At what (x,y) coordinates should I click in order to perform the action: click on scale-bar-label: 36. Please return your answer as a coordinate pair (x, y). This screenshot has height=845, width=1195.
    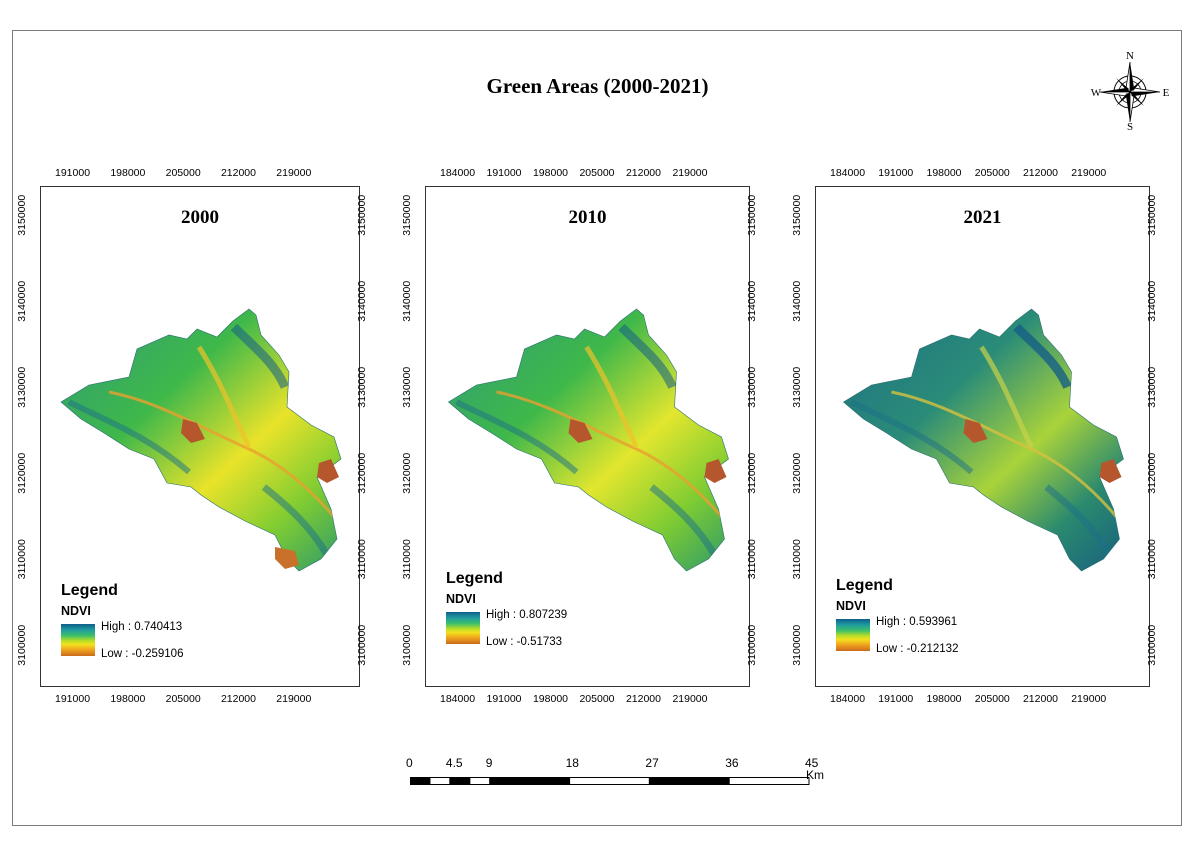
    Looking at the image, I should click on (732, 763).